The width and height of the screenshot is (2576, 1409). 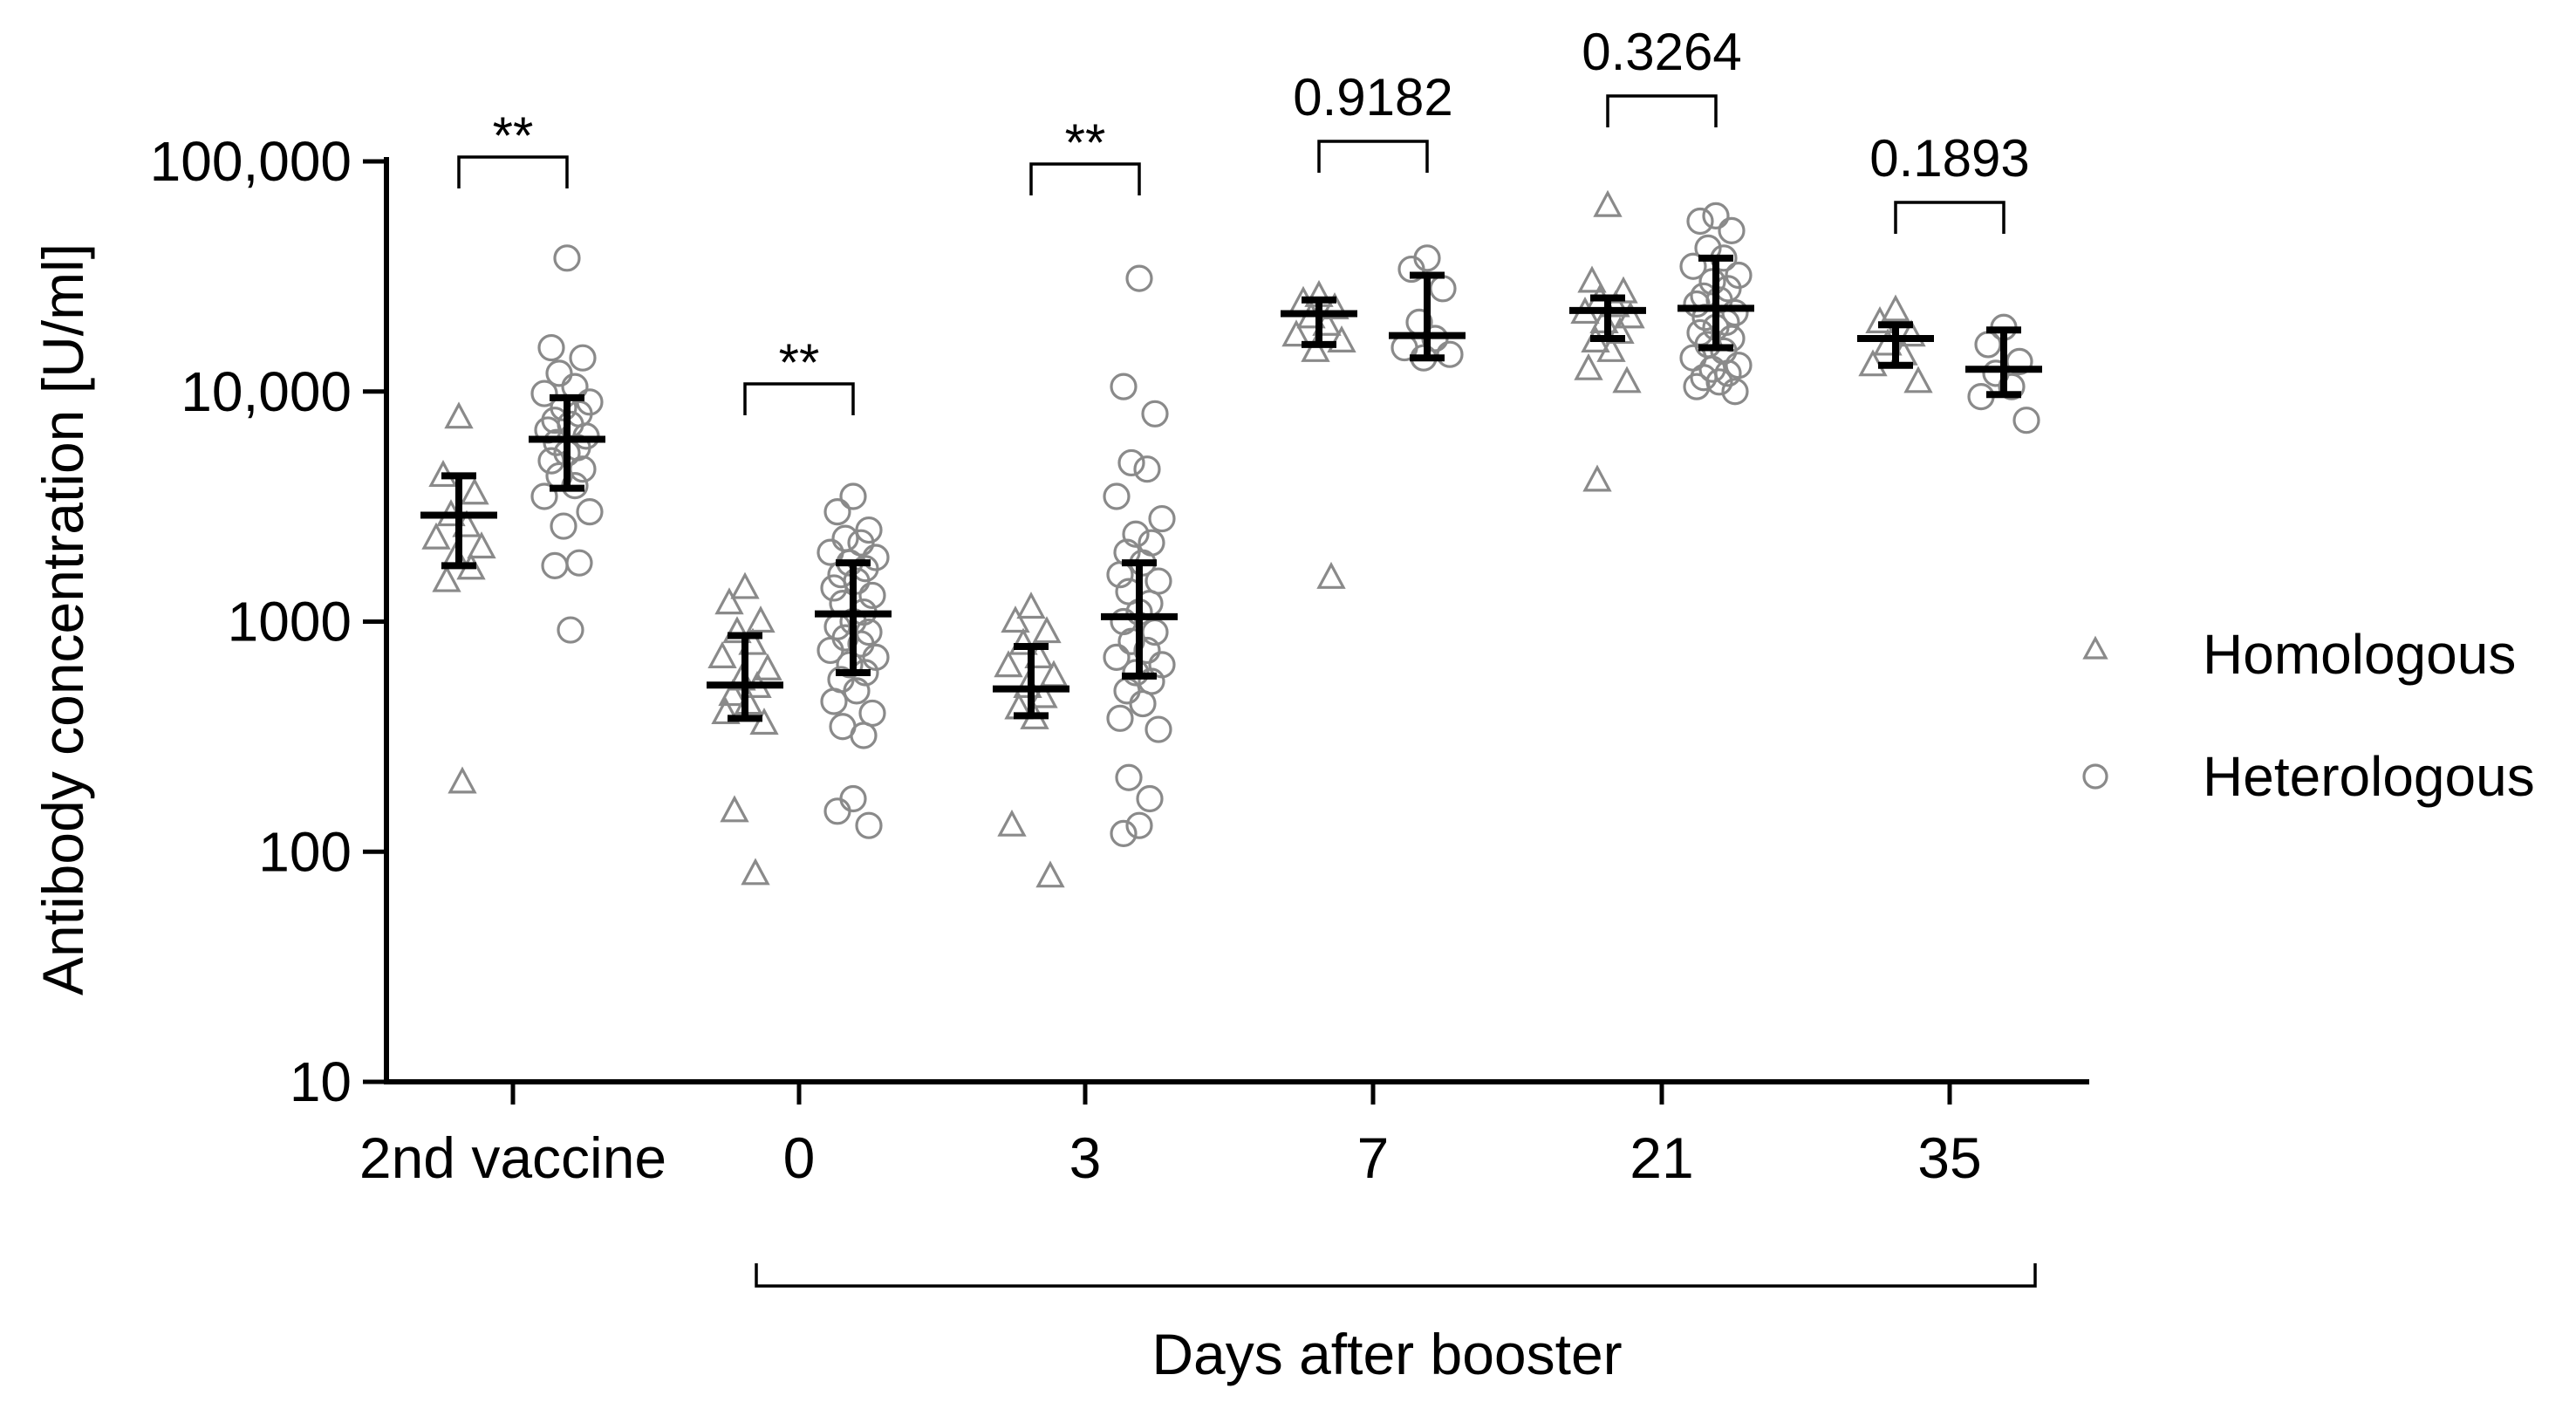 What do you see at coordinates (1950, 158) in the screenshot?
I see `significance-label: 0.1893` at bounding box center [1950, 158].